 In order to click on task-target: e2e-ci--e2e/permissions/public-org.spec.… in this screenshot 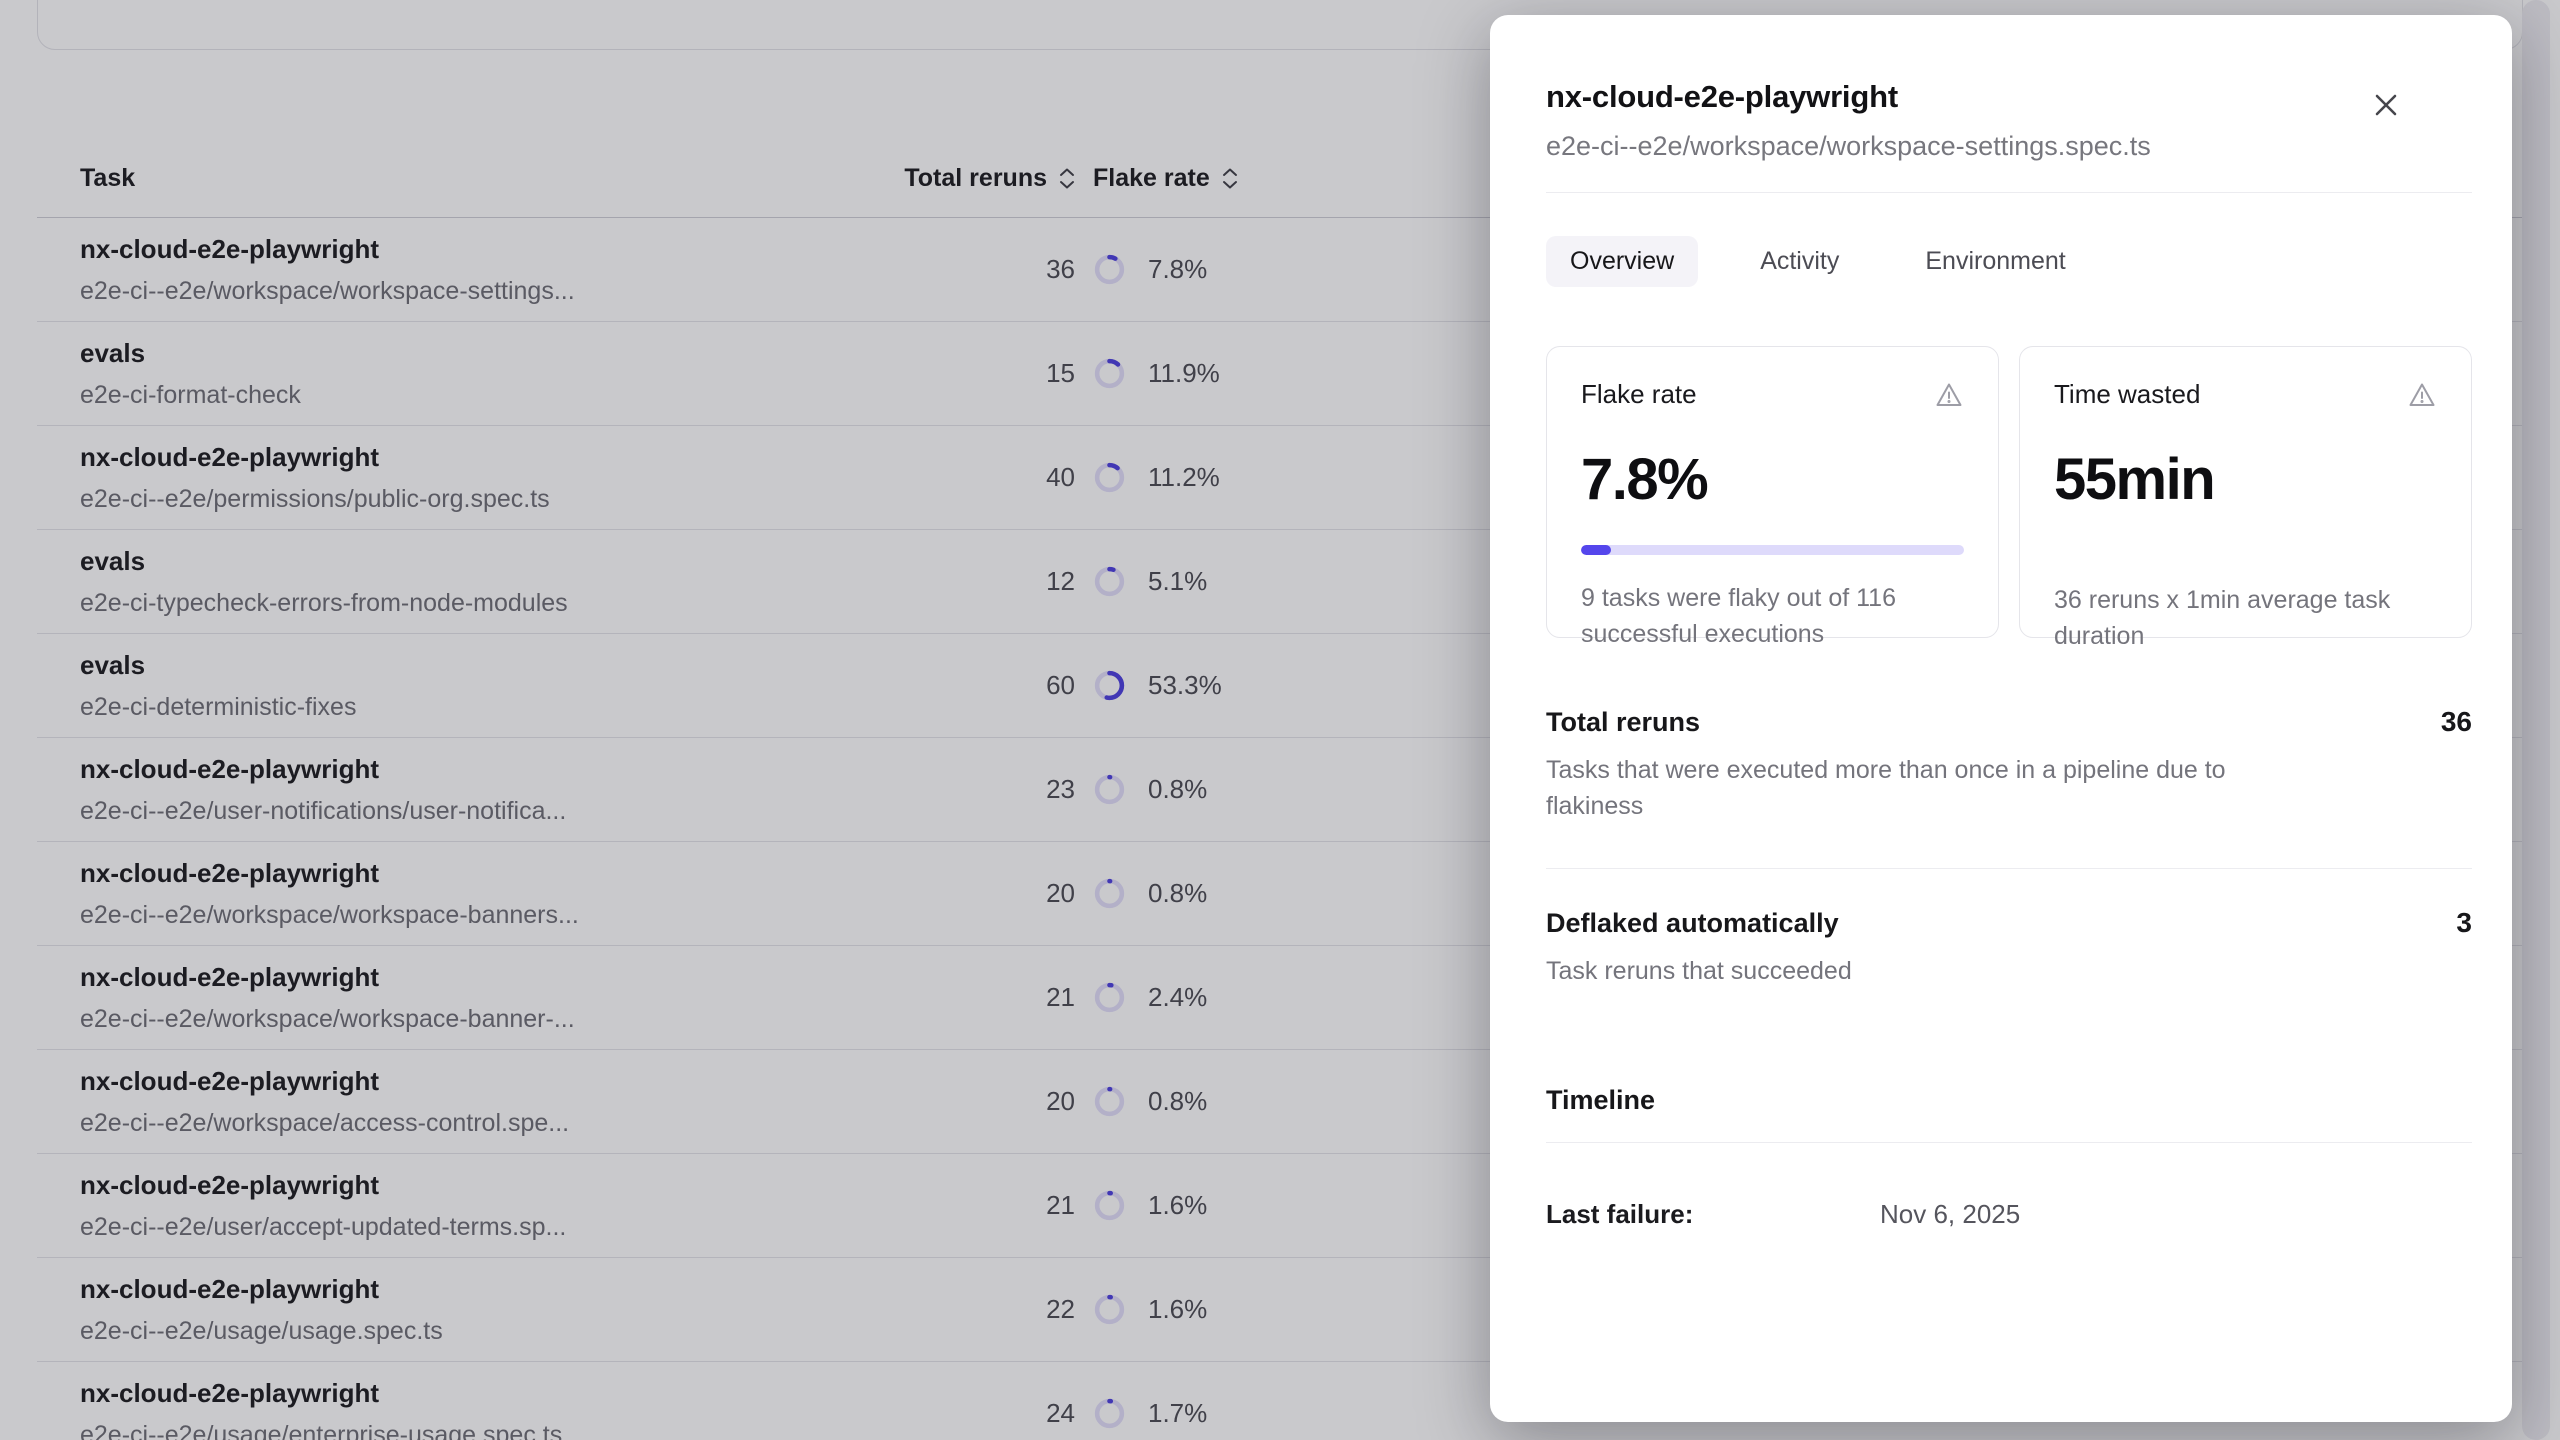, I will do `click(315, 498)`.